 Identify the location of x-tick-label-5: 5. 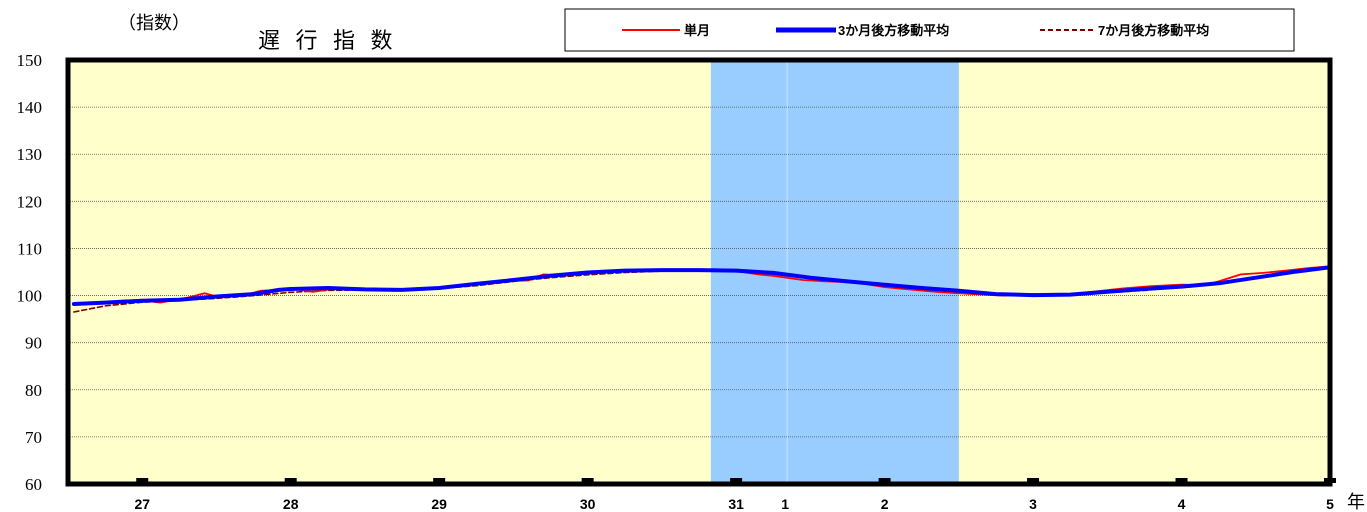
(1330, 504).